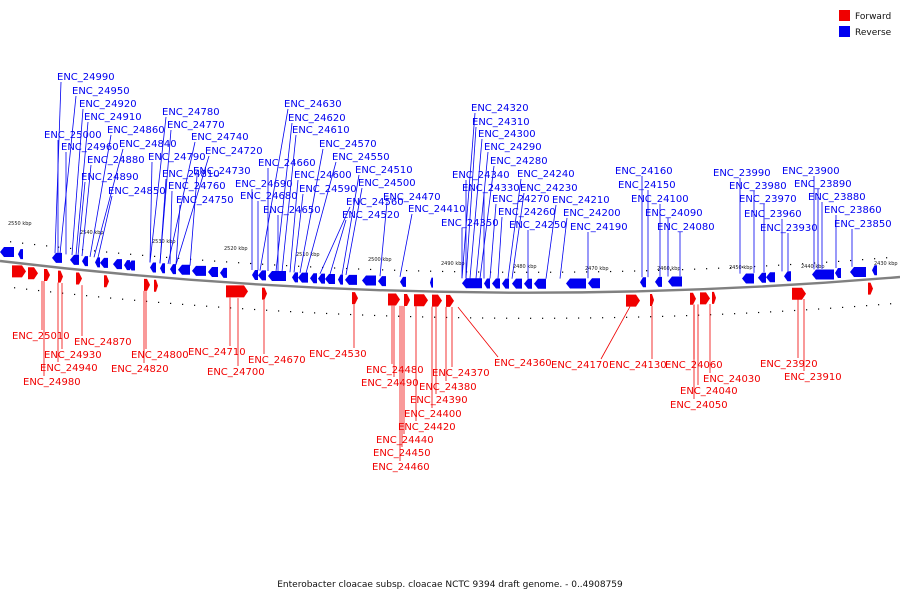 This screenshot has width=900, height=600. What do you see at coordinates (844, 15) in the screenshot?
I see `legend-forward-swatch` at bounding box center [844, 15].